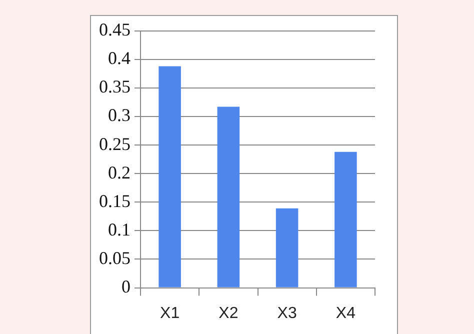 Image resolution: width=474 pixels, height=334 pixels. What do you see at coordinates (126, 286) in the screenshot?
I see `y-tick-label: 0` at bounding box center [126, 286].